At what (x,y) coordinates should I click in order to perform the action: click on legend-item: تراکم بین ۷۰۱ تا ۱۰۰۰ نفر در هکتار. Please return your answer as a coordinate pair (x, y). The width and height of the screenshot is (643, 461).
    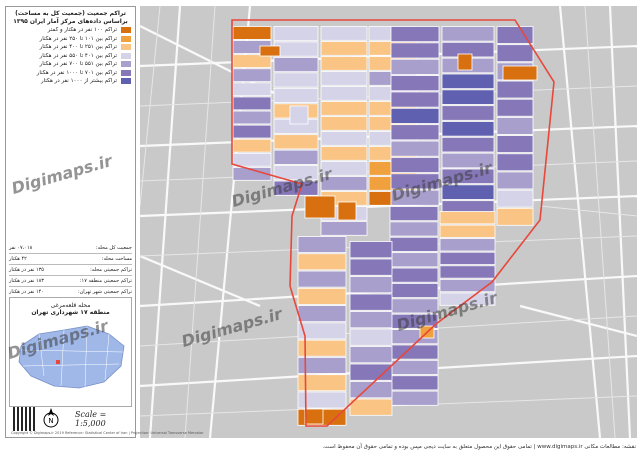
    Looking at the image, I should click on (70, 73).